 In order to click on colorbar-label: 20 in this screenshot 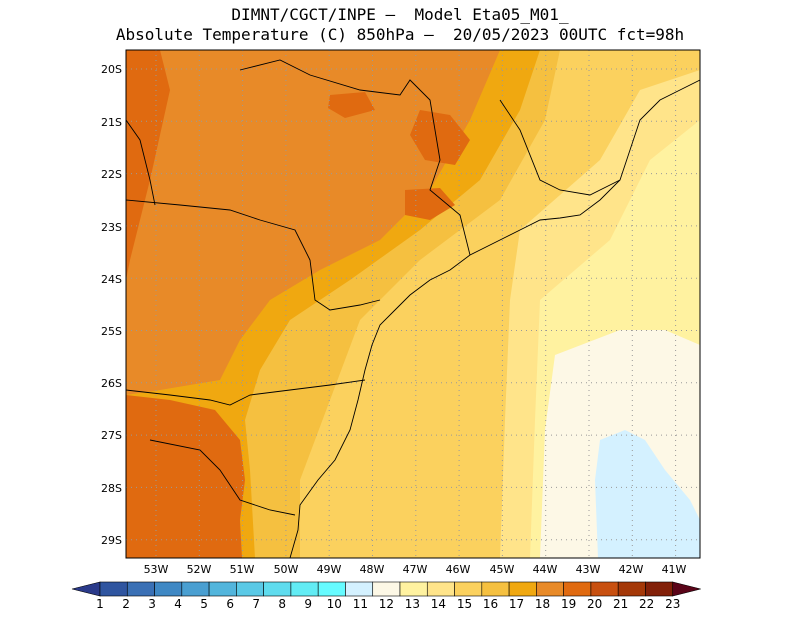, I will do `click(594, 604)`.